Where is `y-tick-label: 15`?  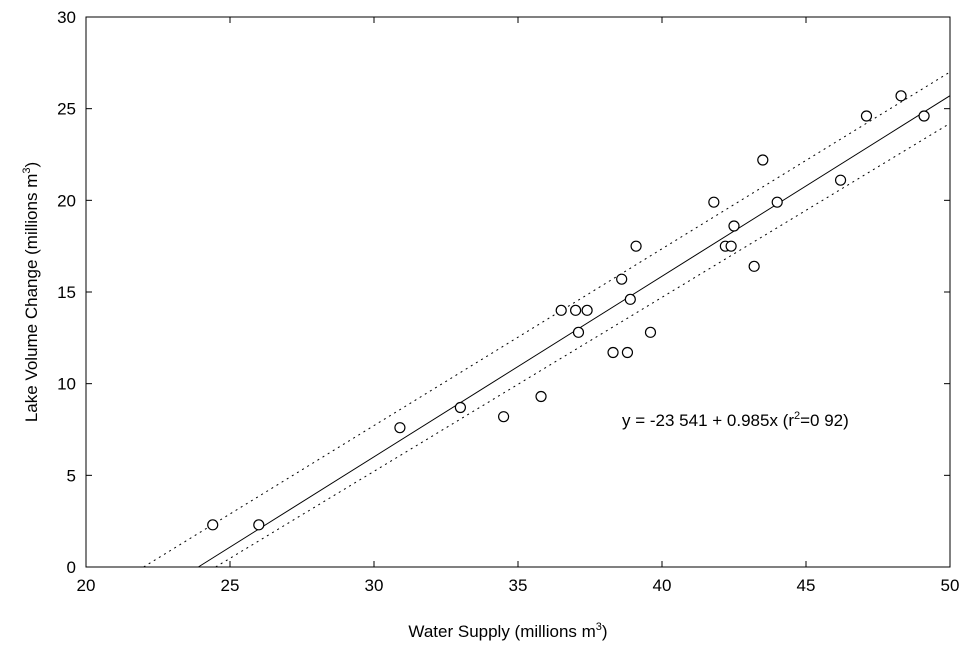
y-tick-label: 15 is located at coordinates (66, 292).